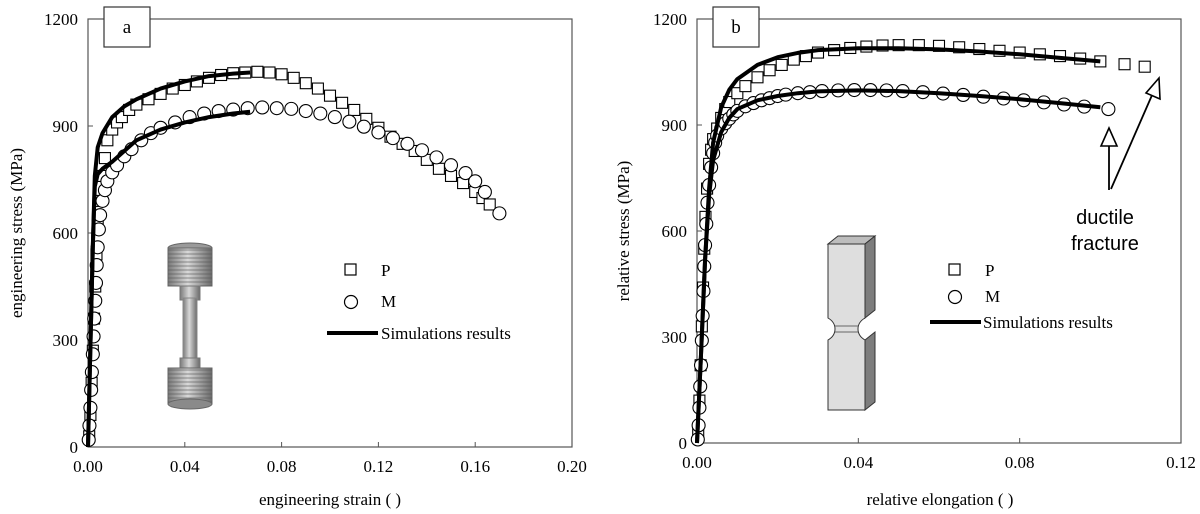  I want to click on panel-tag: a, so click(127, 27).